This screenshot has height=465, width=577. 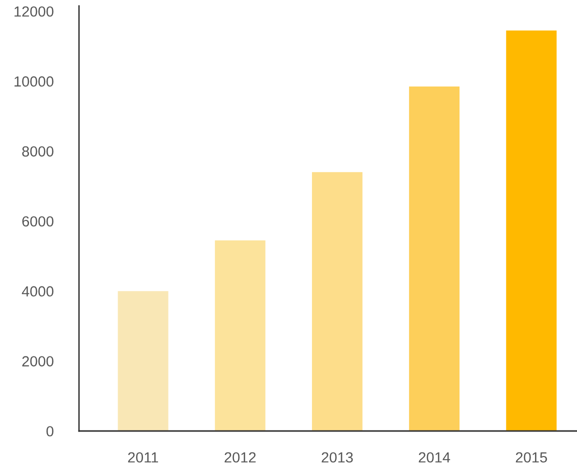 What do you see at coordinates (434, 457) in the screenshot?
I see `x-tick-label: 2014` at bounding box center [434, 457].